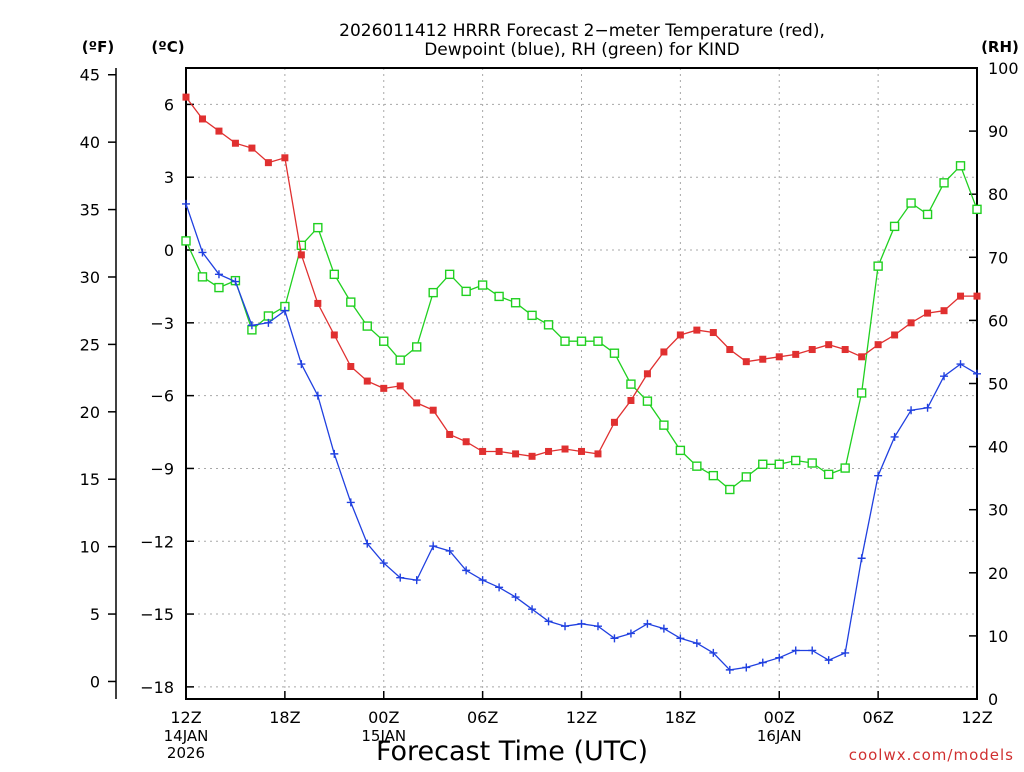  I want to click on x-tick-label: 12Z, so click(581, 717).